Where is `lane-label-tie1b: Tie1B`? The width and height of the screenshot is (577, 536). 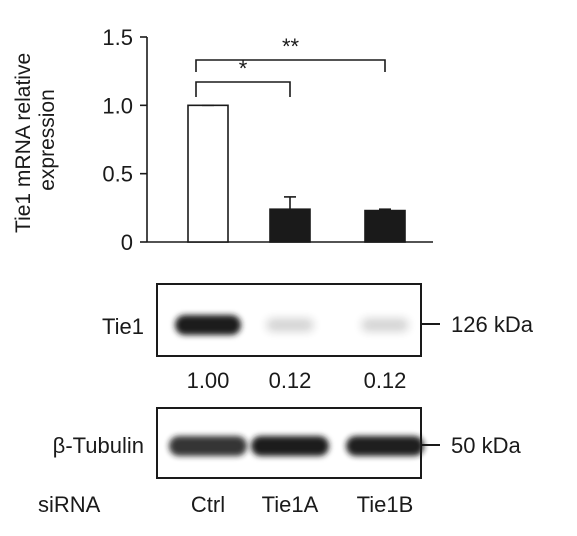 lane-label-tie1b: Tie1B is located at coordinates (385, 504).